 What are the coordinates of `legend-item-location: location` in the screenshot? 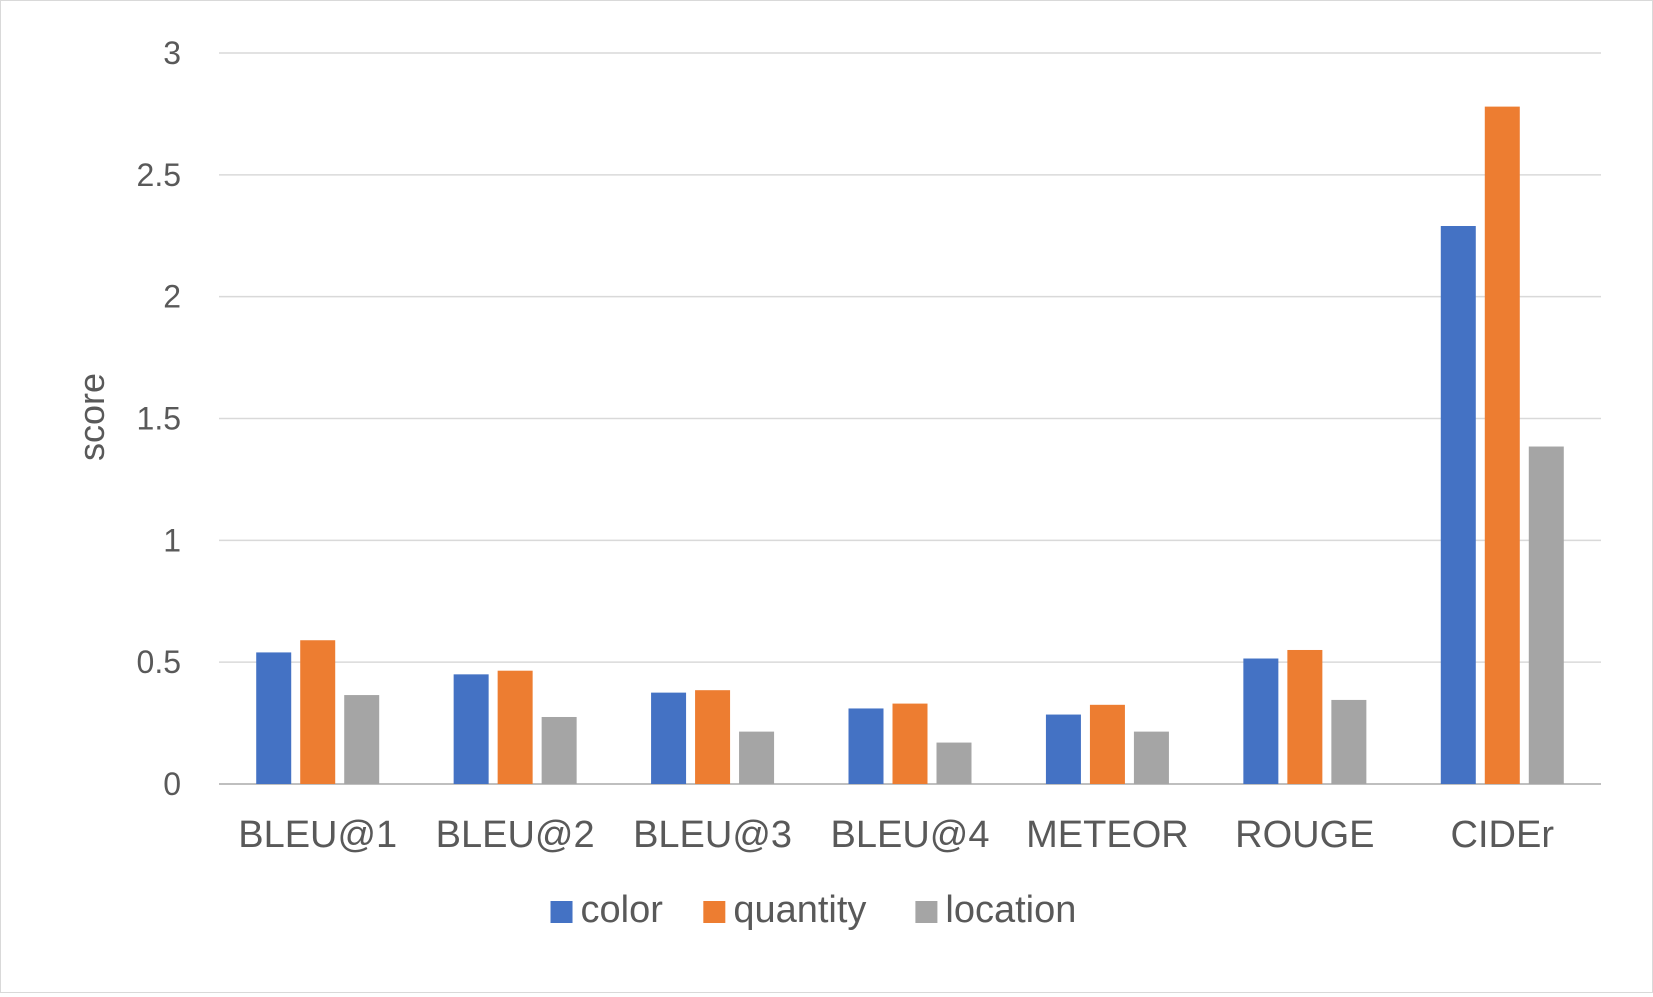 It's located at (995, 910).